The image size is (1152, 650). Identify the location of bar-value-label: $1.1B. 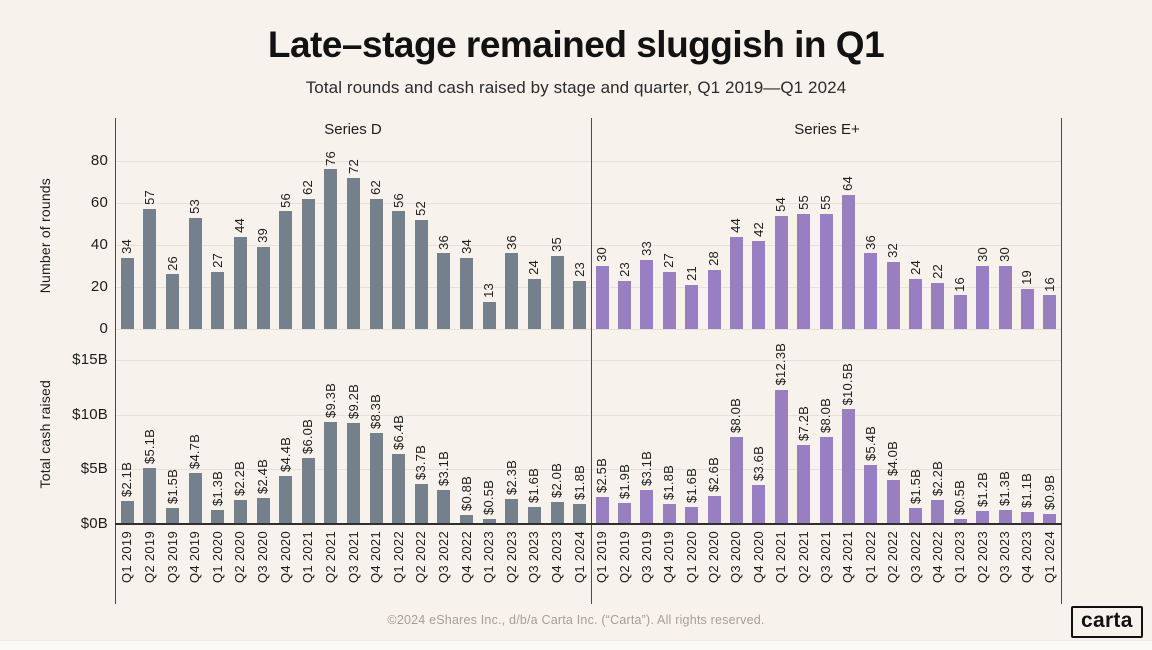
(1027, 490).